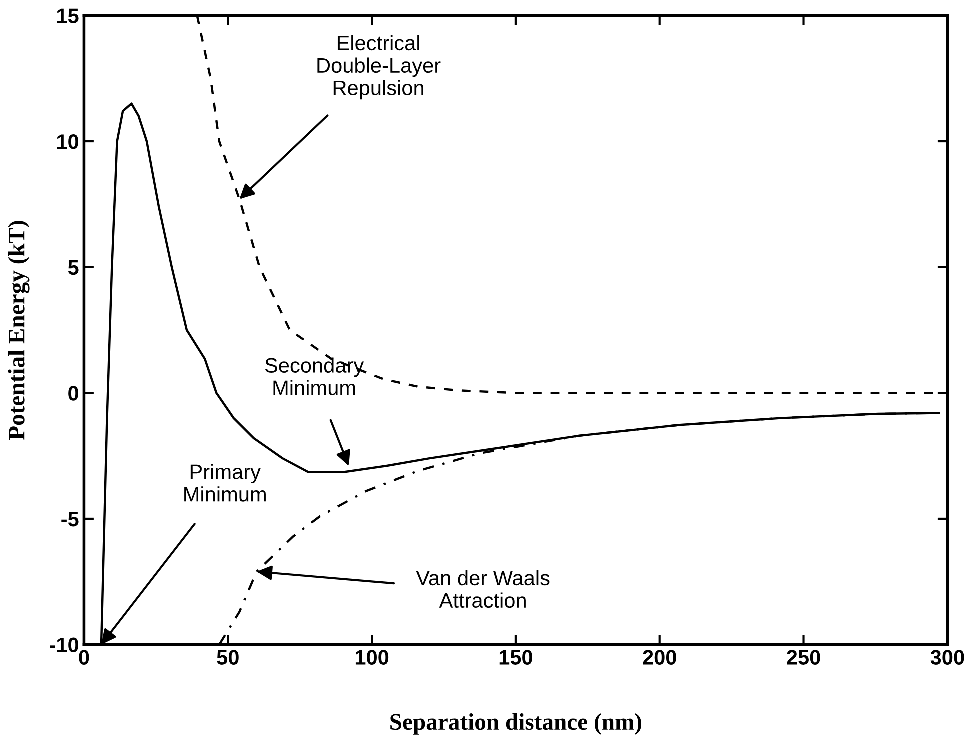 This screenshot has height=748, width=968. I want to click on annotation: Electrical Double-Layer Repulsion, so click(379, 67).